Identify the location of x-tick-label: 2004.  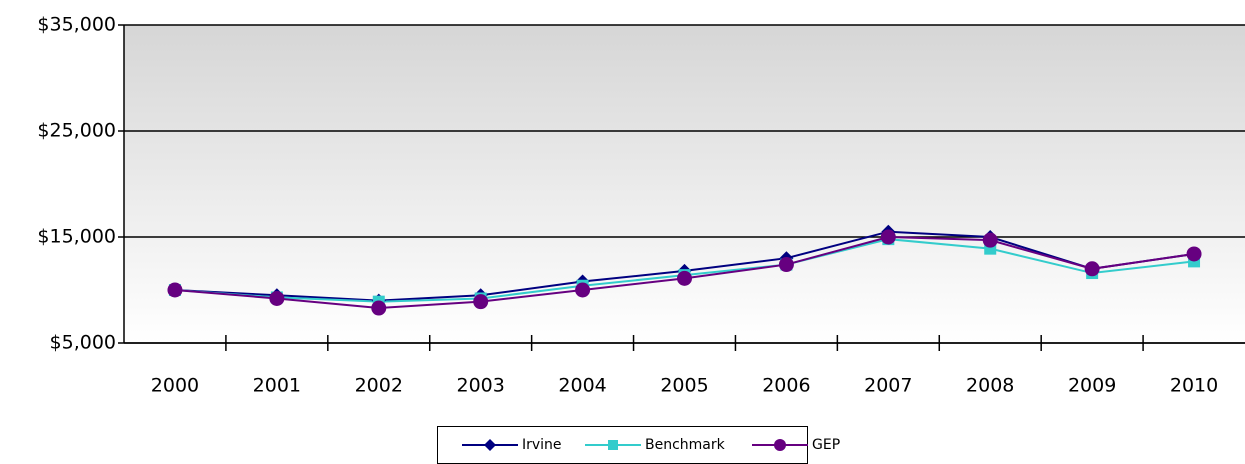
(582, 386).